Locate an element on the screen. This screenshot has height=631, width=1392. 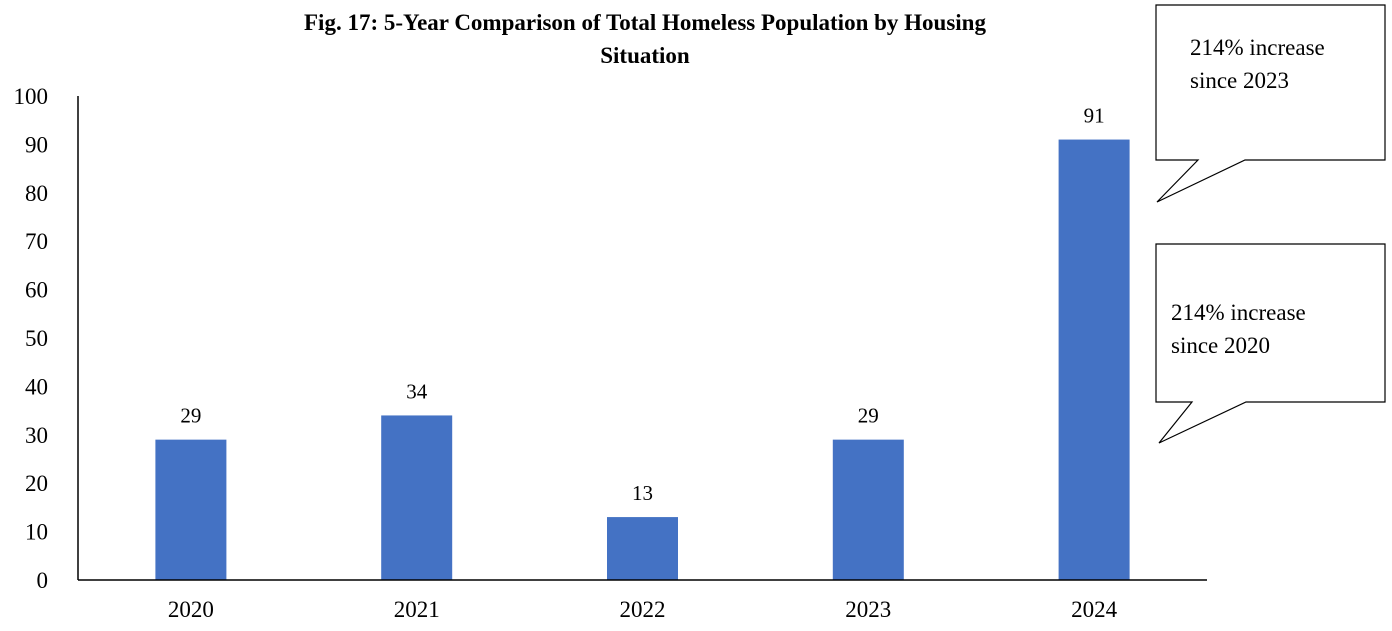
y-tick-label: 100 is located at coordinates (31, 96).